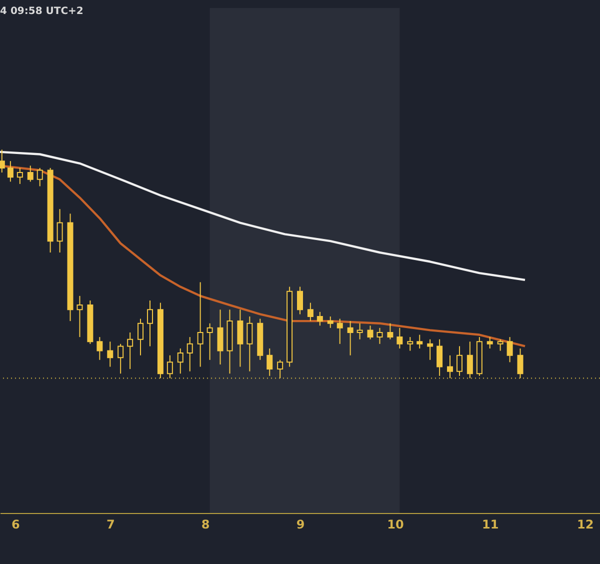  I want to click on x-tick-label: 6, so click(16, 525).